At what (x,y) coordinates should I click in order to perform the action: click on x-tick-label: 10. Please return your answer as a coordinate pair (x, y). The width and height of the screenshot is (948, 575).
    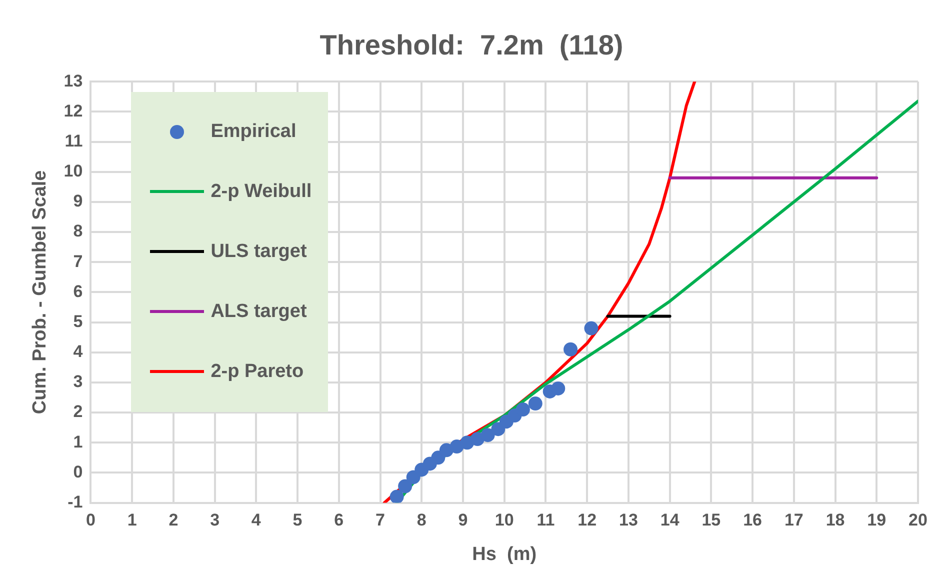
    Looking at the image, I should click on (504, 520).